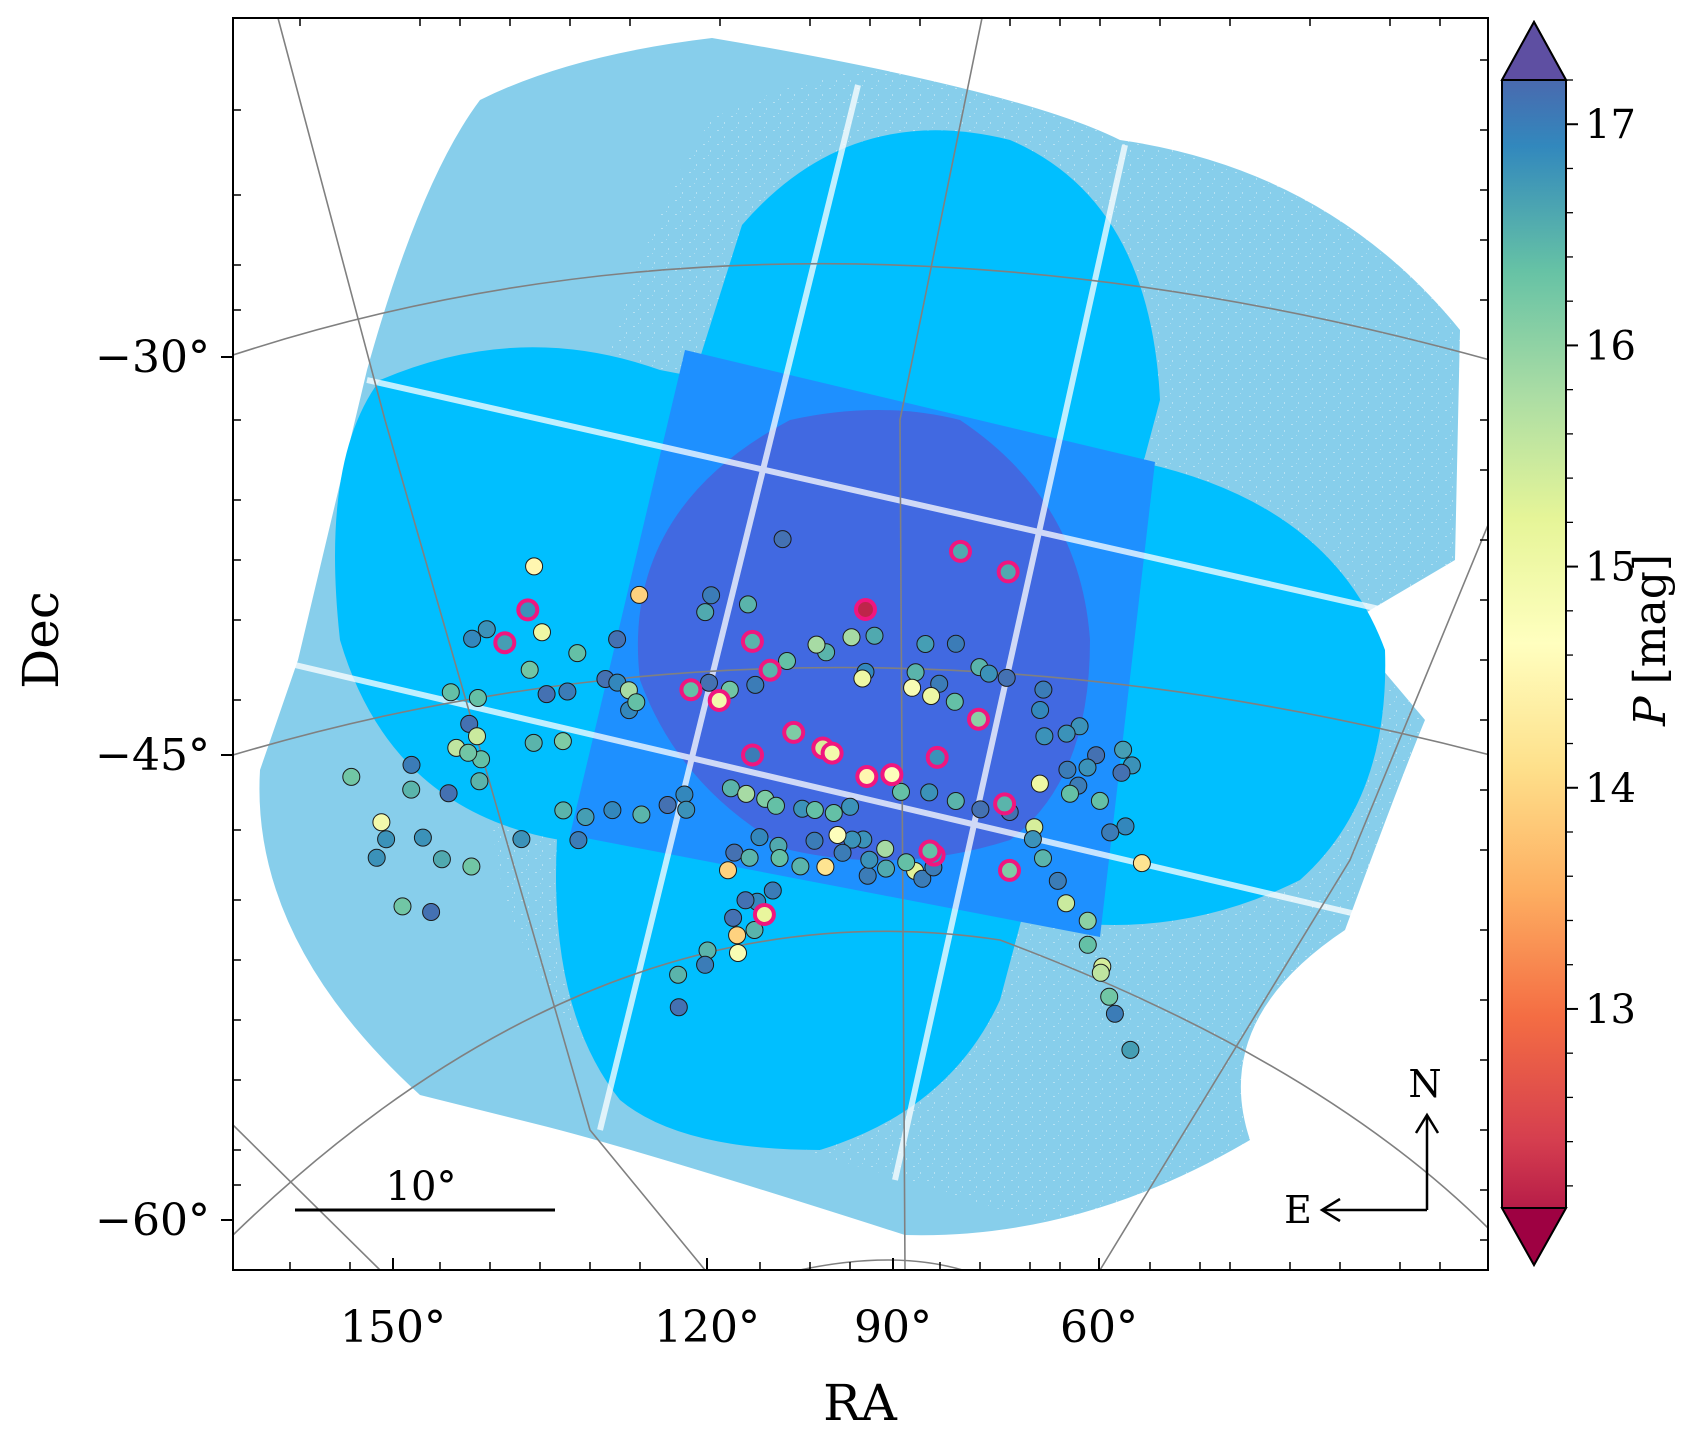  Describe the element at coordinates (860, 1403) in the screenshot. I see `x-axis-title: RA` at that location.